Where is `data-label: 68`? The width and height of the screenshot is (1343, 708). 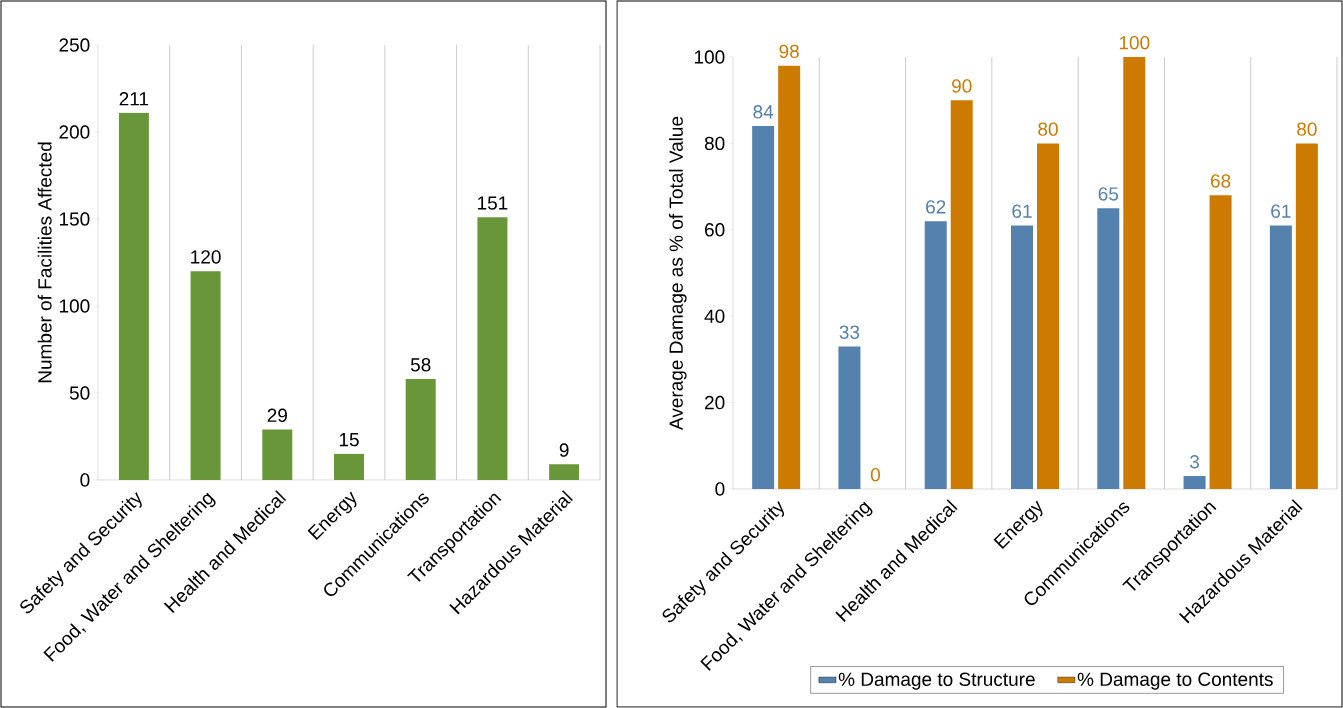
data-label: 68 is located at coordinates (1220, 181).